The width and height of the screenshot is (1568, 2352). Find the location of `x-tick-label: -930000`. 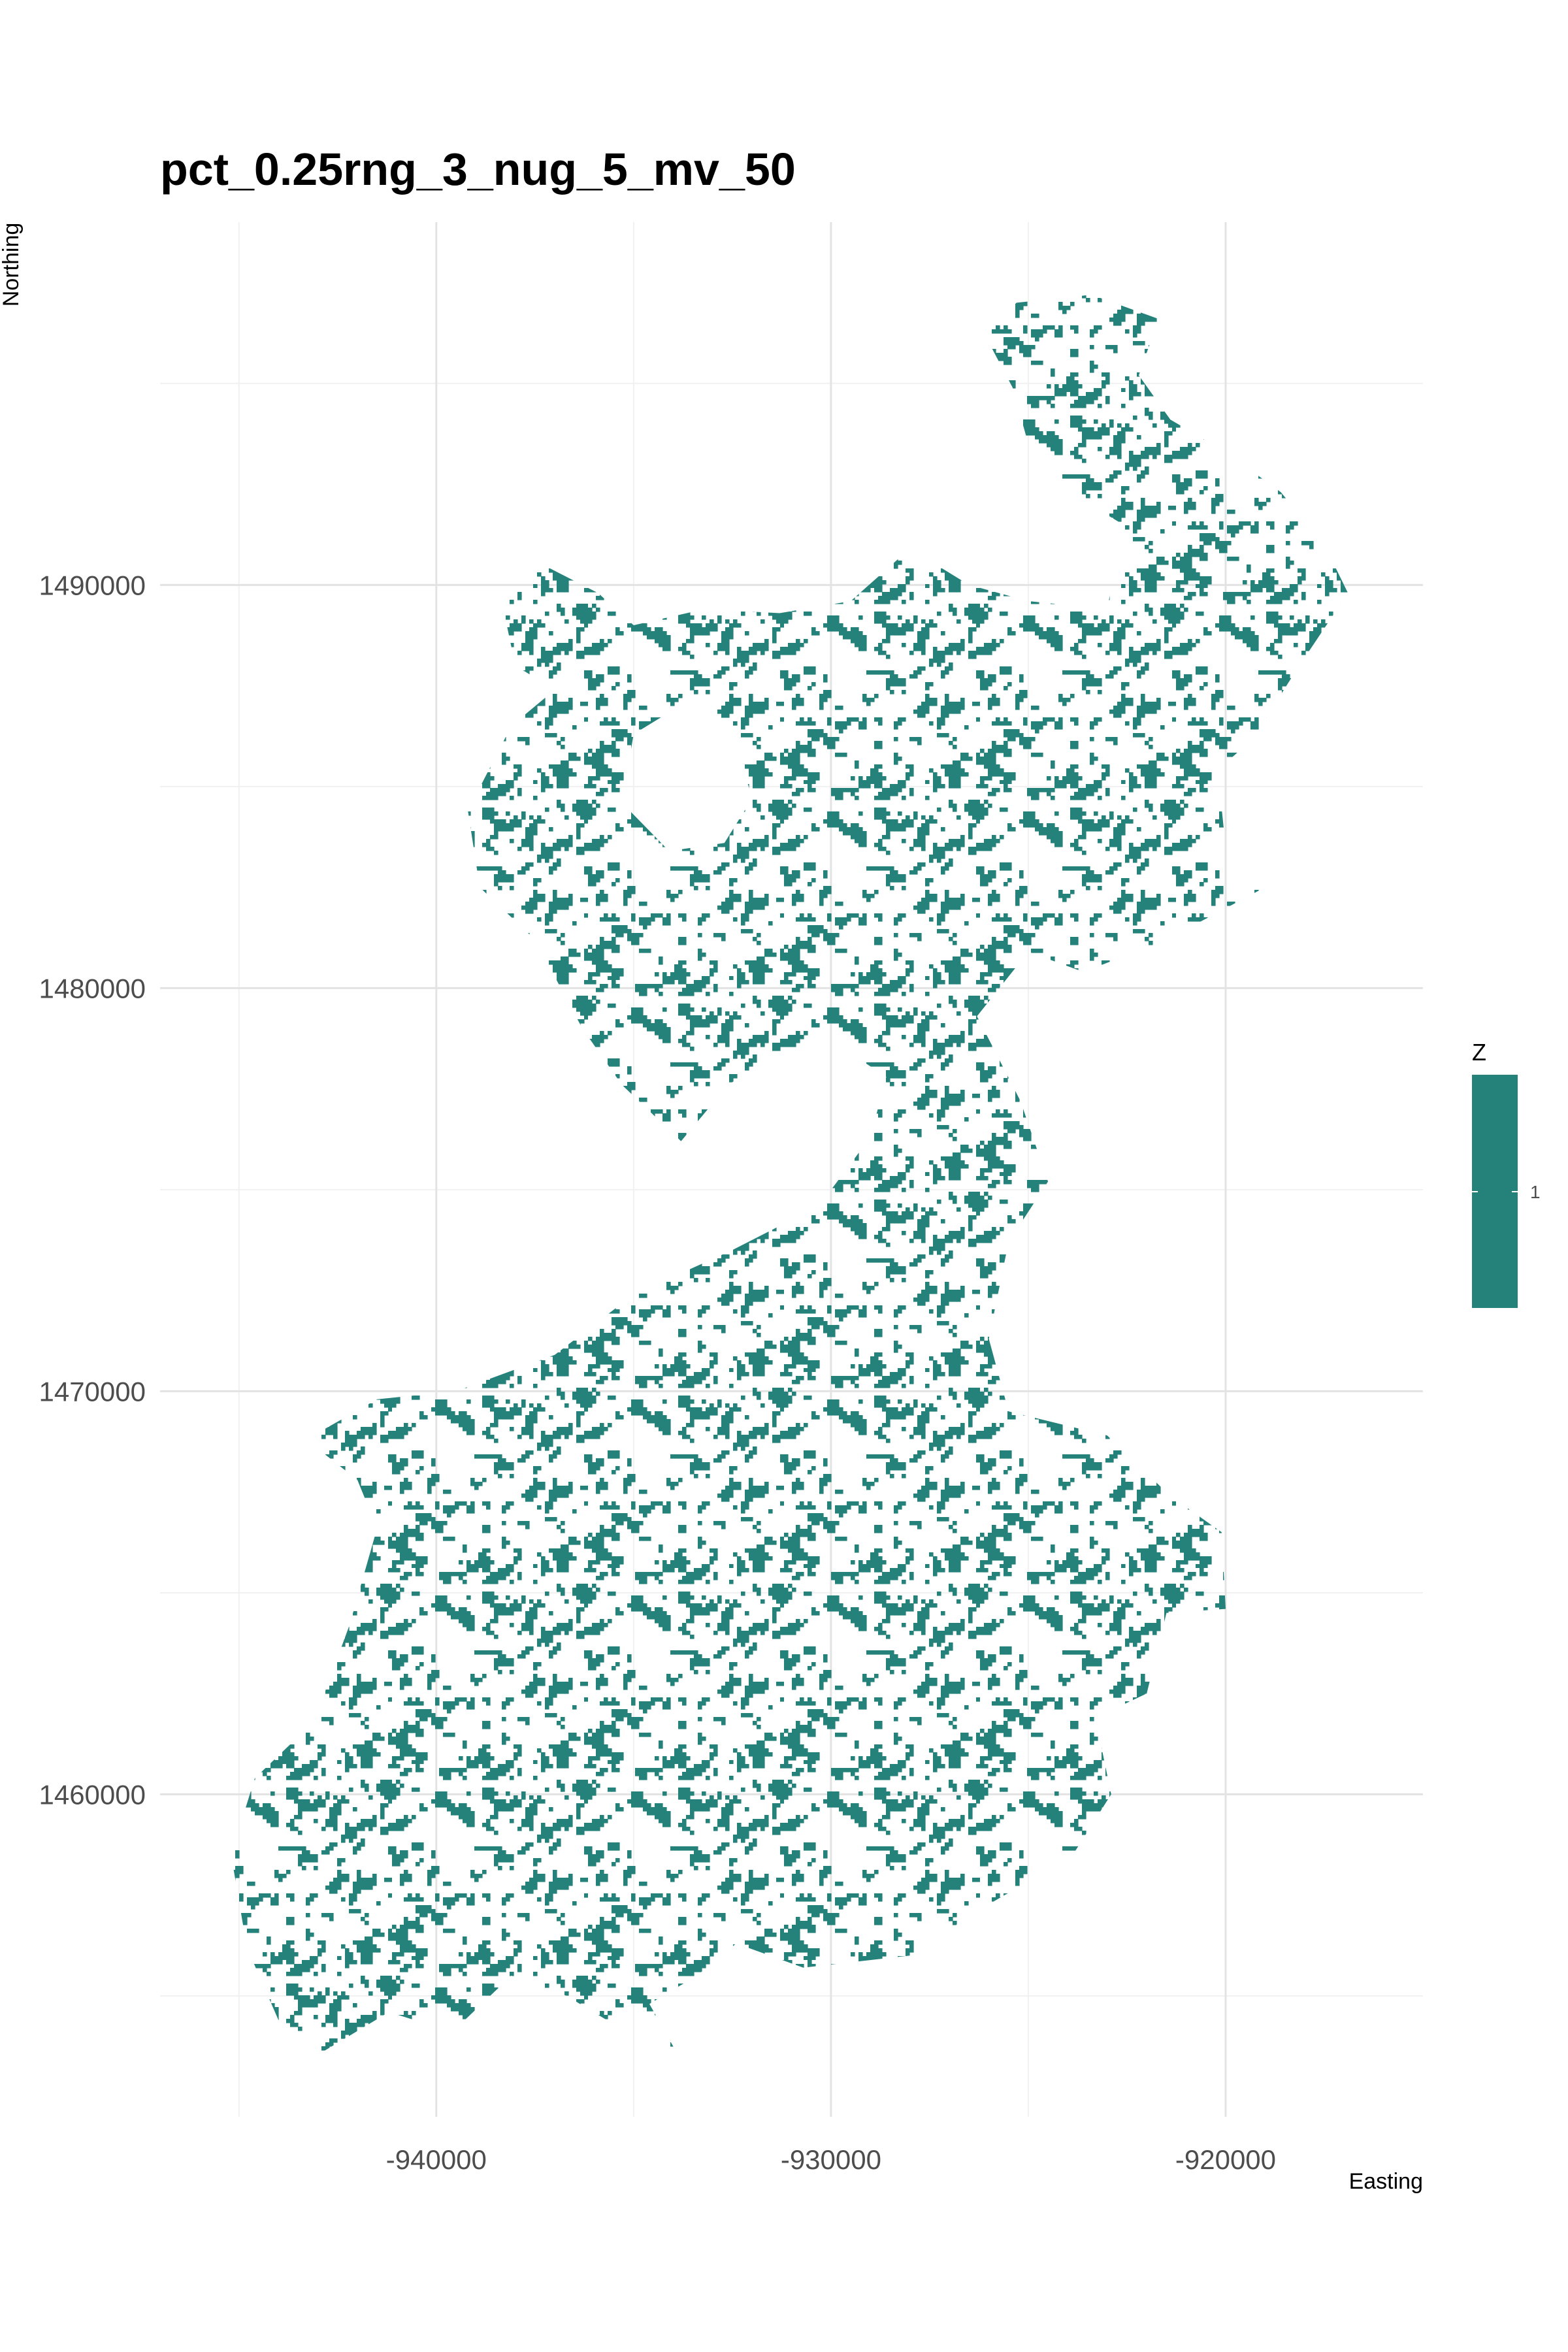

x-tick-label: -930000 is located at coordinates (831, 2159).